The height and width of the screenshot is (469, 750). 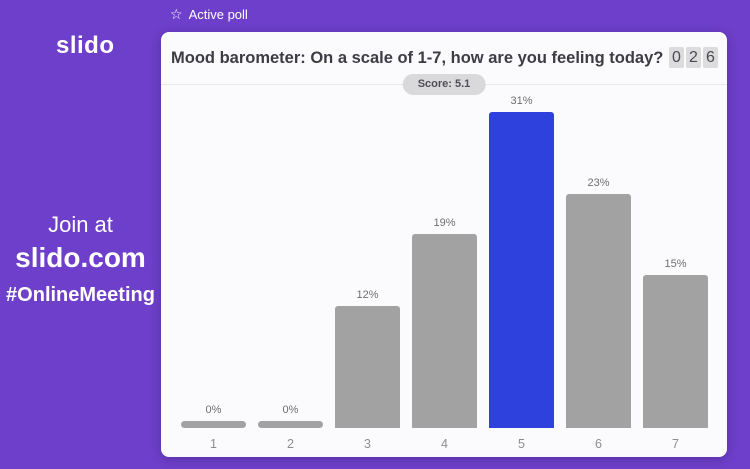 What do you see at coordinates (598, 183) in the screenshot?
I see `bar-value-label: 23%` at bounding box center [598, 183].